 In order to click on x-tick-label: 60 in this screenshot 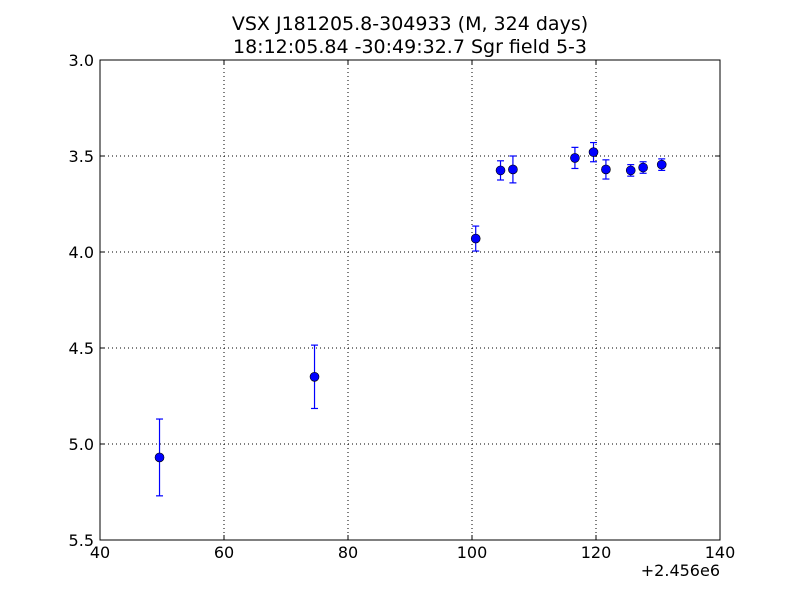, I will do `click(224, 552)`.